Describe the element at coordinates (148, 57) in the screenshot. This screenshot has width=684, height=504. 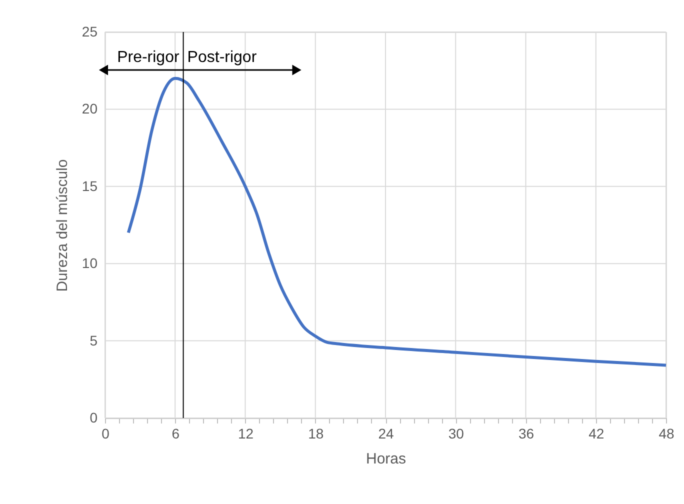
I see `annotation: Pre-rigor` at that location.